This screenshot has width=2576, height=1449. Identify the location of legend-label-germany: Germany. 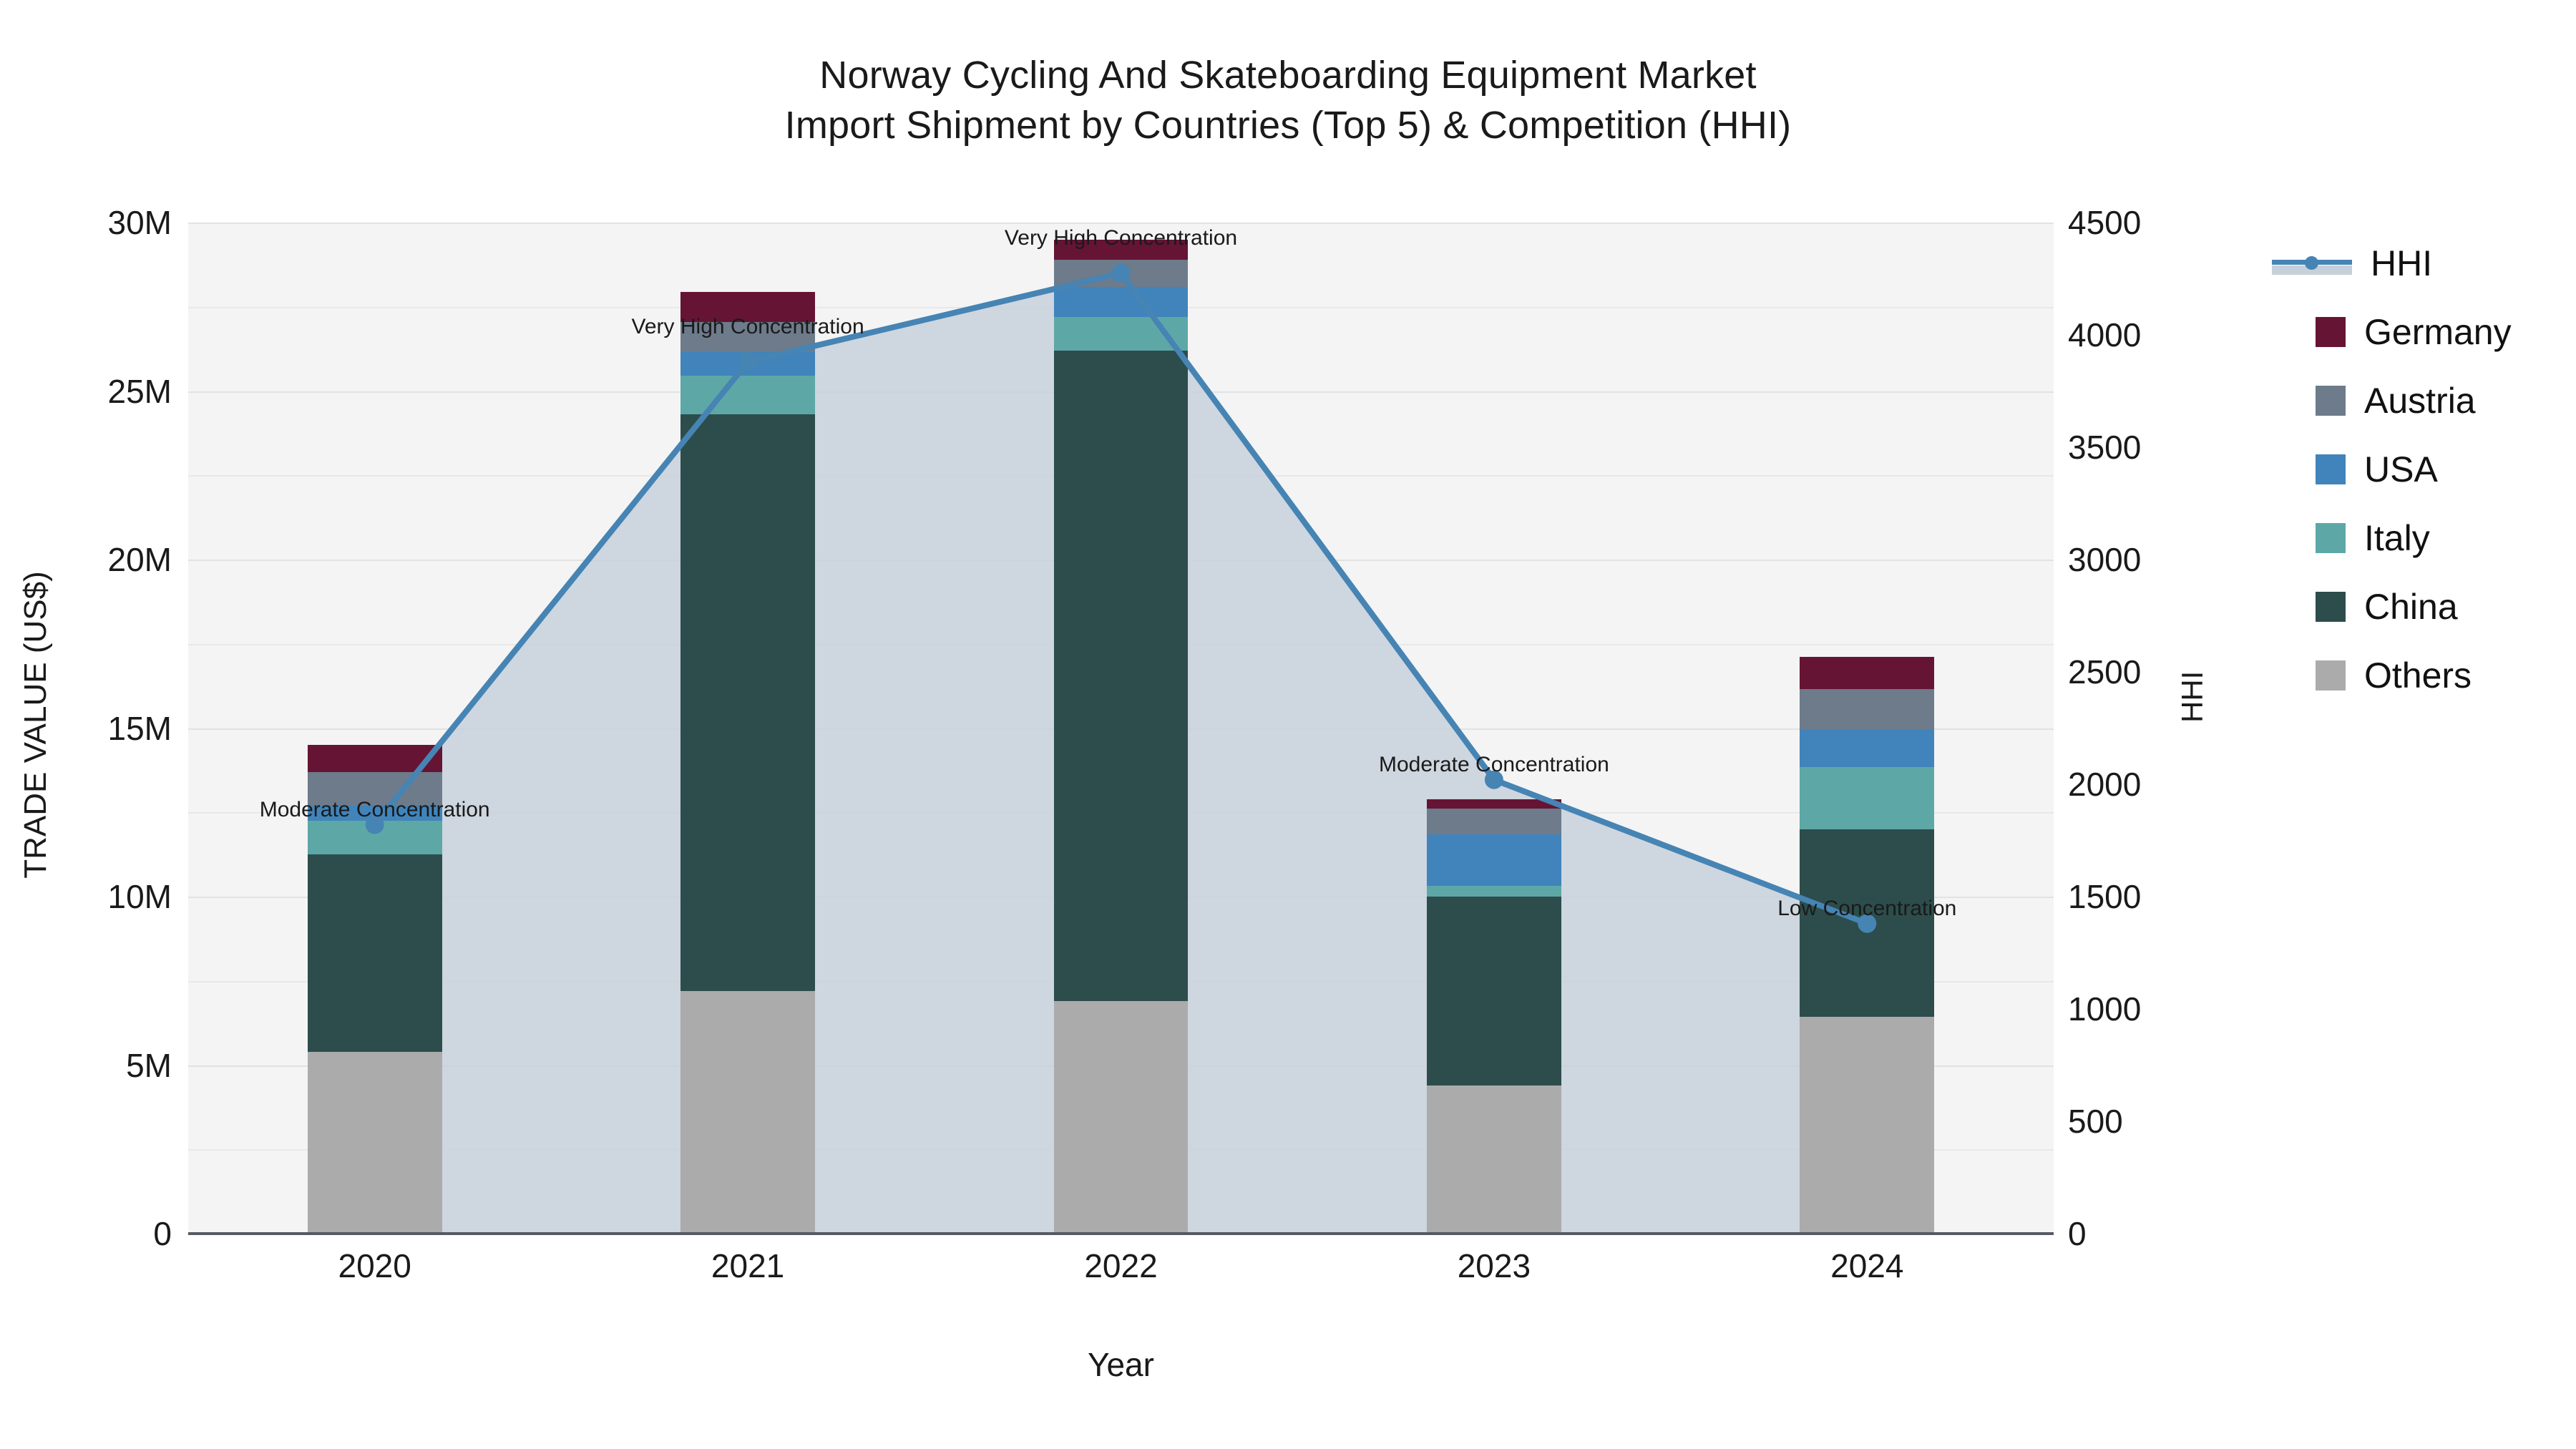
(2438, 332).